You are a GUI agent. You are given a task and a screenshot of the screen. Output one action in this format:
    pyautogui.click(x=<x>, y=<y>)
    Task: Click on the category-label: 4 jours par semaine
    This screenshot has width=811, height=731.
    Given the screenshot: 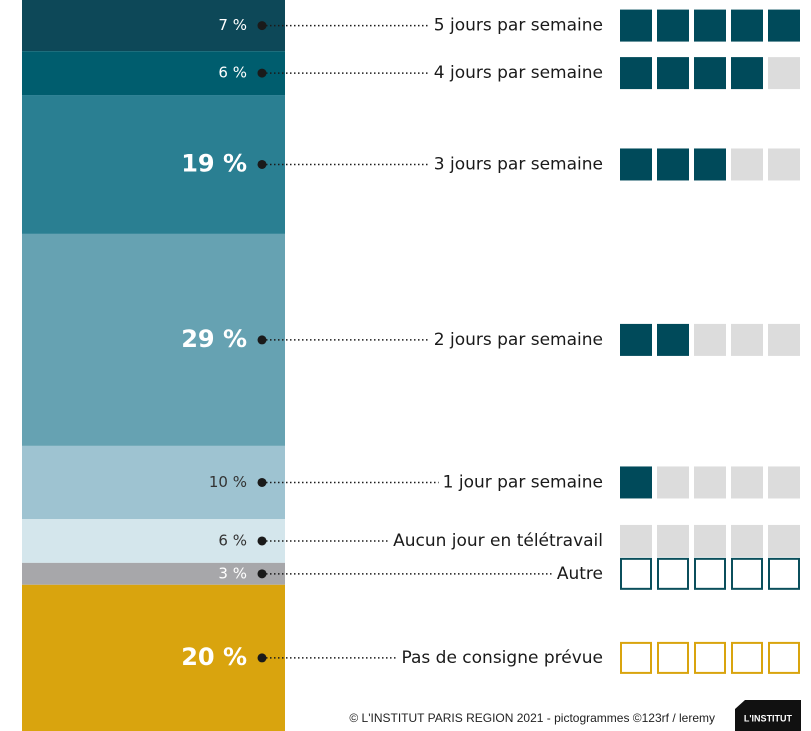 What is the action you would take?
    pyautogui.click(x=518, y=73)
    